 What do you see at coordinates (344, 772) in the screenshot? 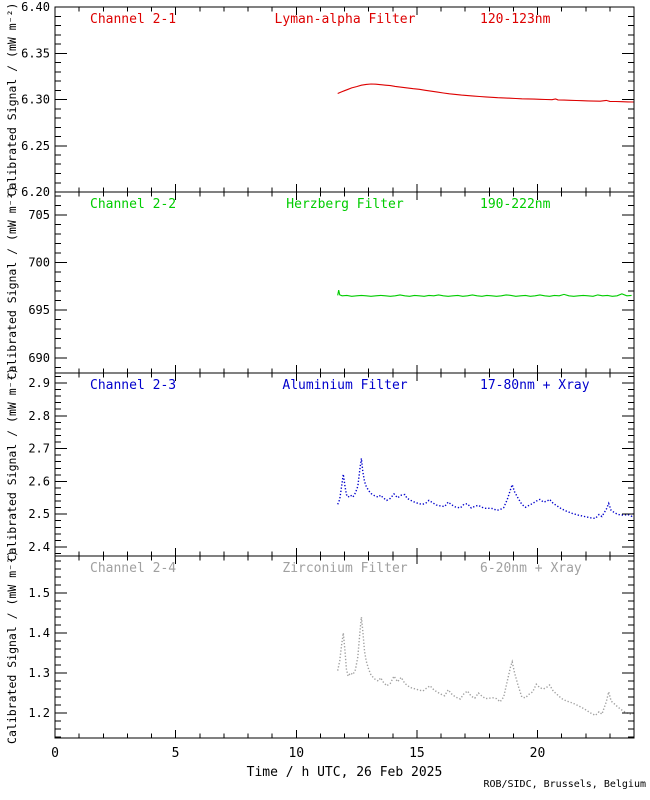
I see `x-axis-title: Time / h UTC, 26 Feb 2025` at bounding box center [344, 772].